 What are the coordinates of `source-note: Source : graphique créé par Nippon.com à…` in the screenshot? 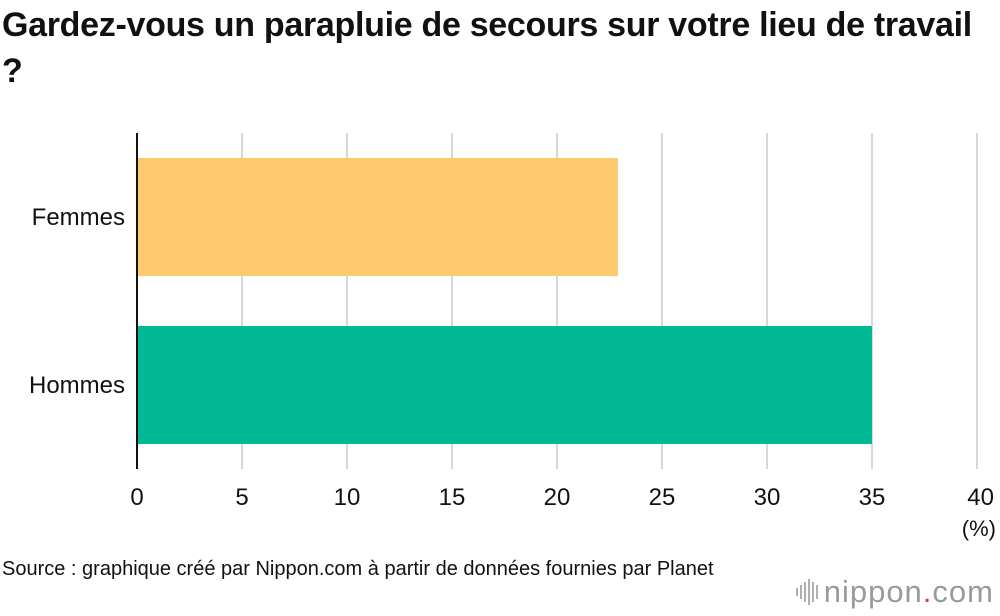 It's located at (358, 569).